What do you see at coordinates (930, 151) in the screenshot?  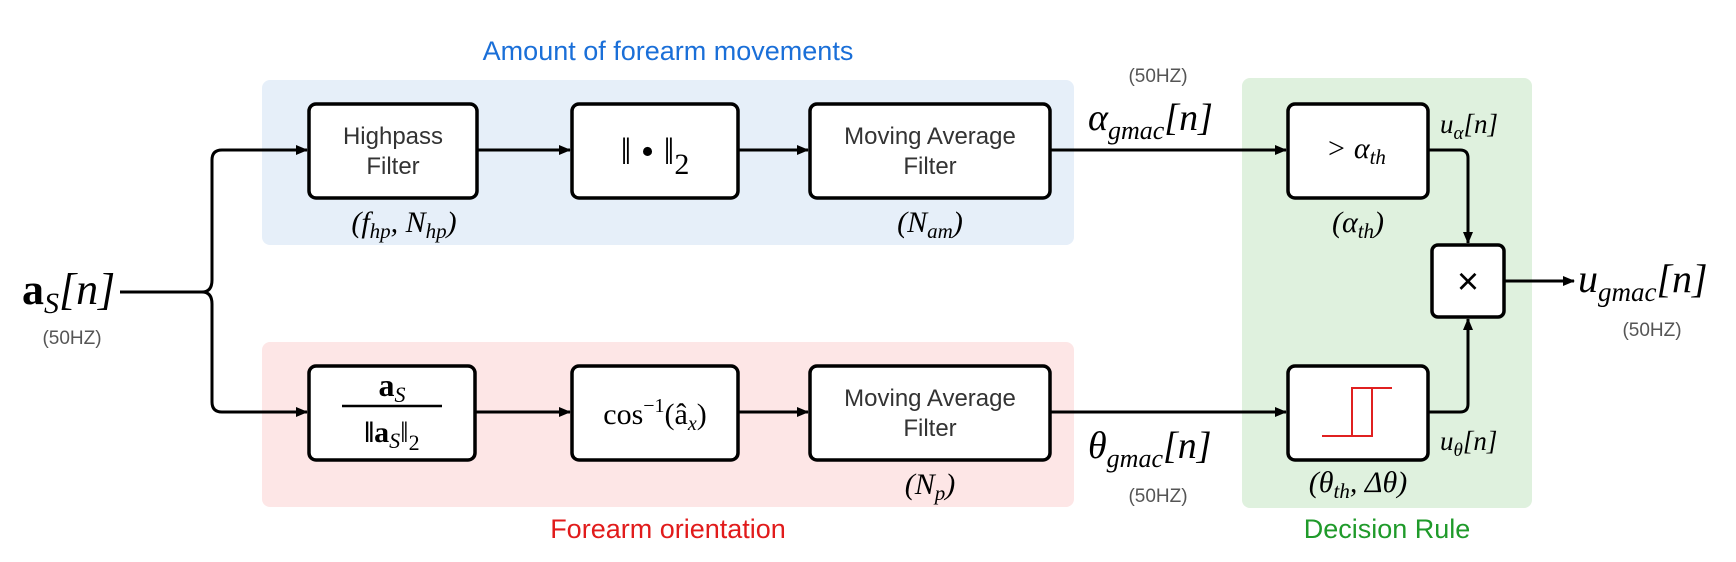 I see `moving-average-block-top` at bounding box center [930, 151].